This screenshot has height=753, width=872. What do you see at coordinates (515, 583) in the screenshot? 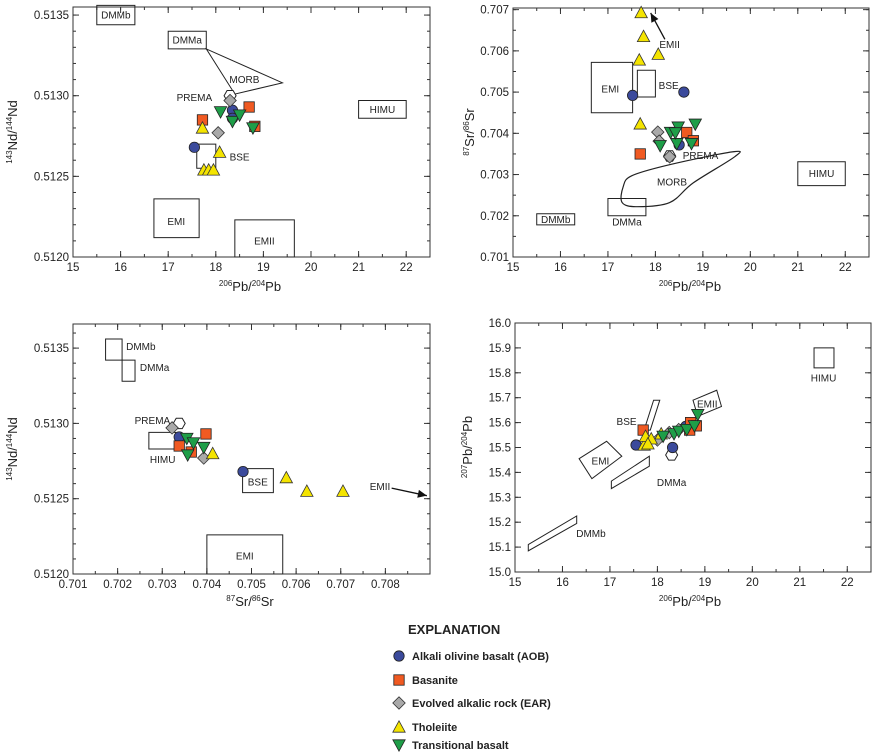
I see `x-tick-label: 15` at bounding box center [515, 583].